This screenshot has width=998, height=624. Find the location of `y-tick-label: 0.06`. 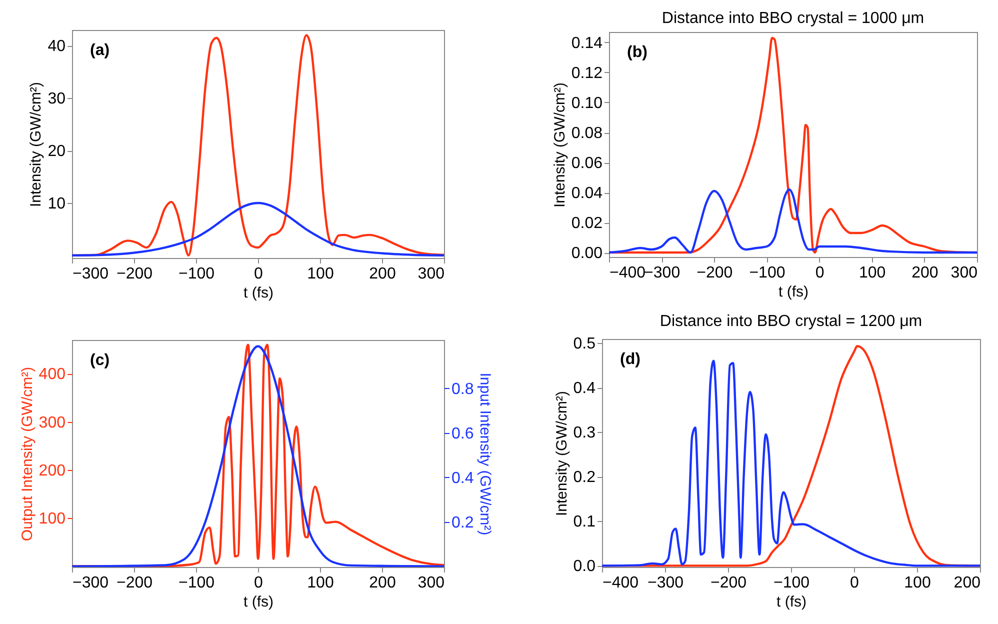

y-tick-label: 0.06 is located at coordinates (587, 163).